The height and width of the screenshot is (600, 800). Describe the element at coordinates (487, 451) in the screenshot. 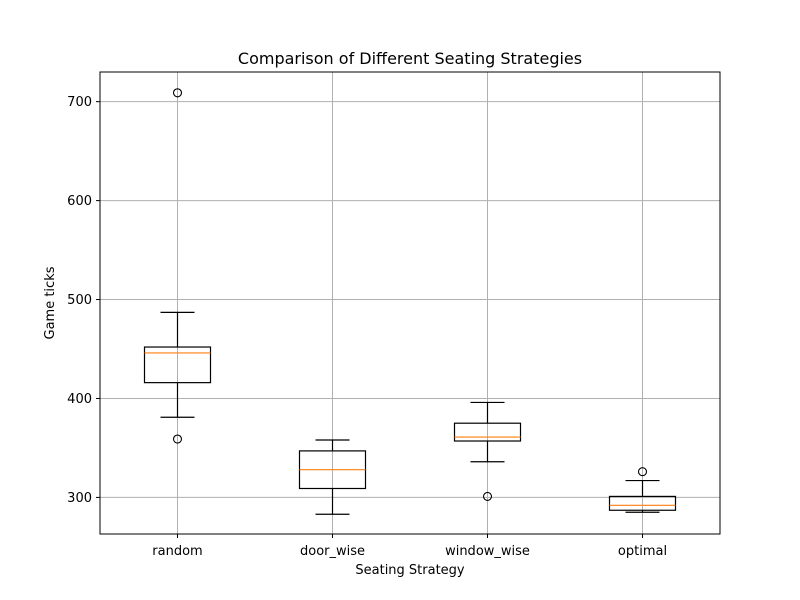

I see `box-window_wise` at that location.